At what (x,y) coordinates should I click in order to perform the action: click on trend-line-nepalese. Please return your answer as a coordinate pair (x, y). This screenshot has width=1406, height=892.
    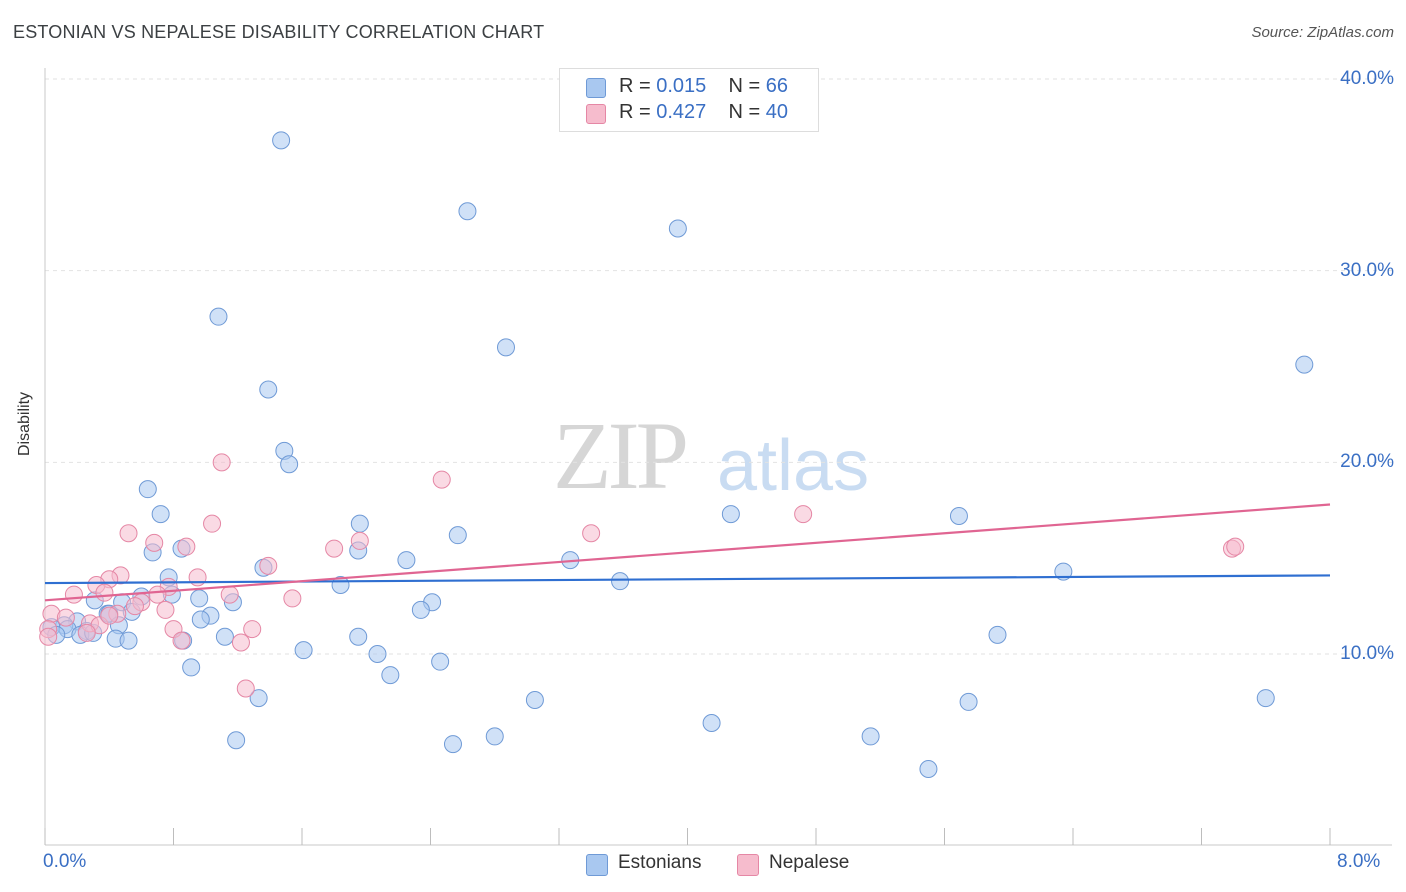
    Looking at the image, I should click on (687, 552).